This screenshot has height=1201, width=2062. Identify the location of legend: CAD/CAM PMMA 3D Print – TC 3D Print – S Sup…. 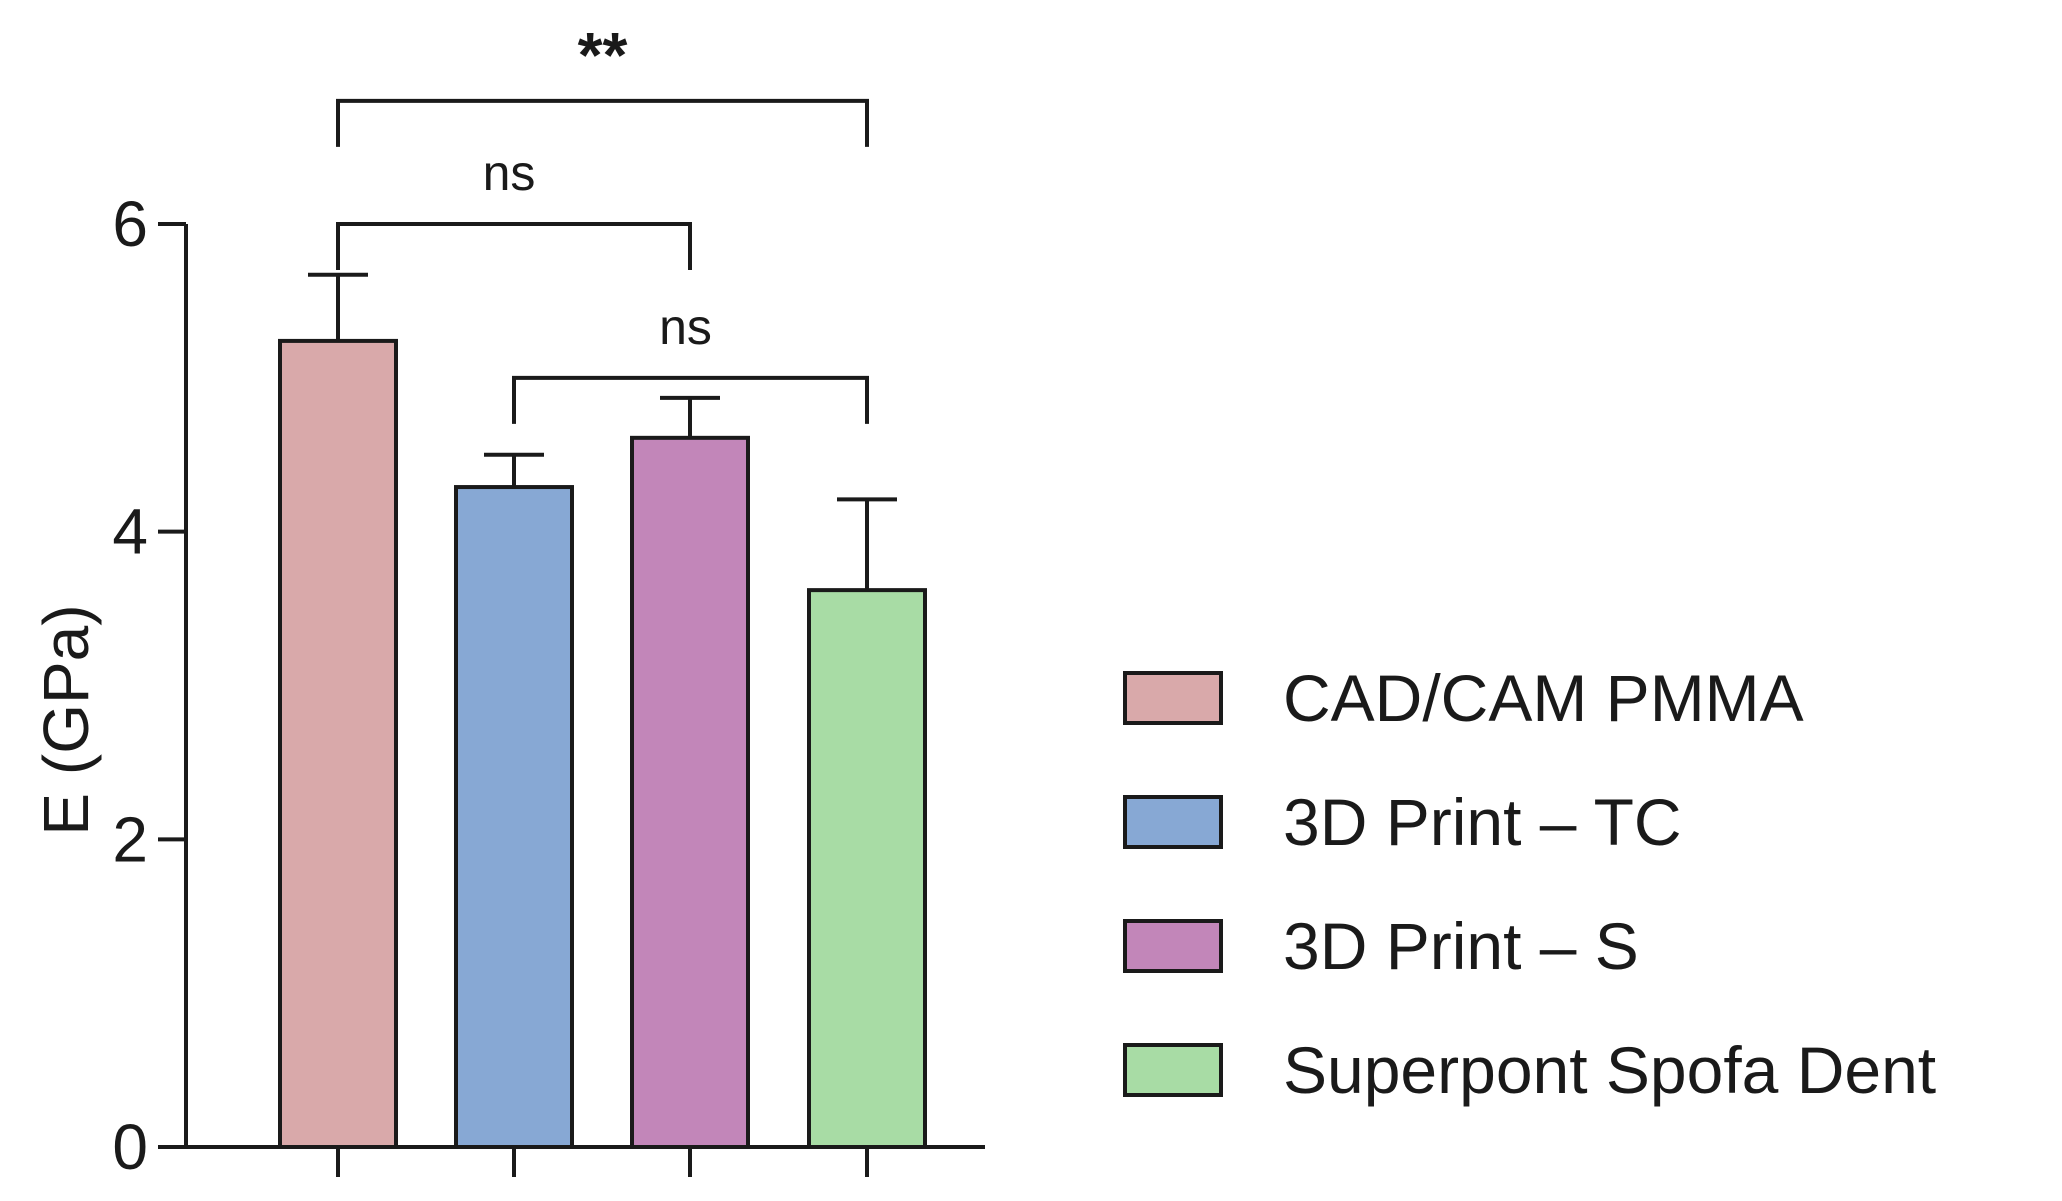
(1529, 884).